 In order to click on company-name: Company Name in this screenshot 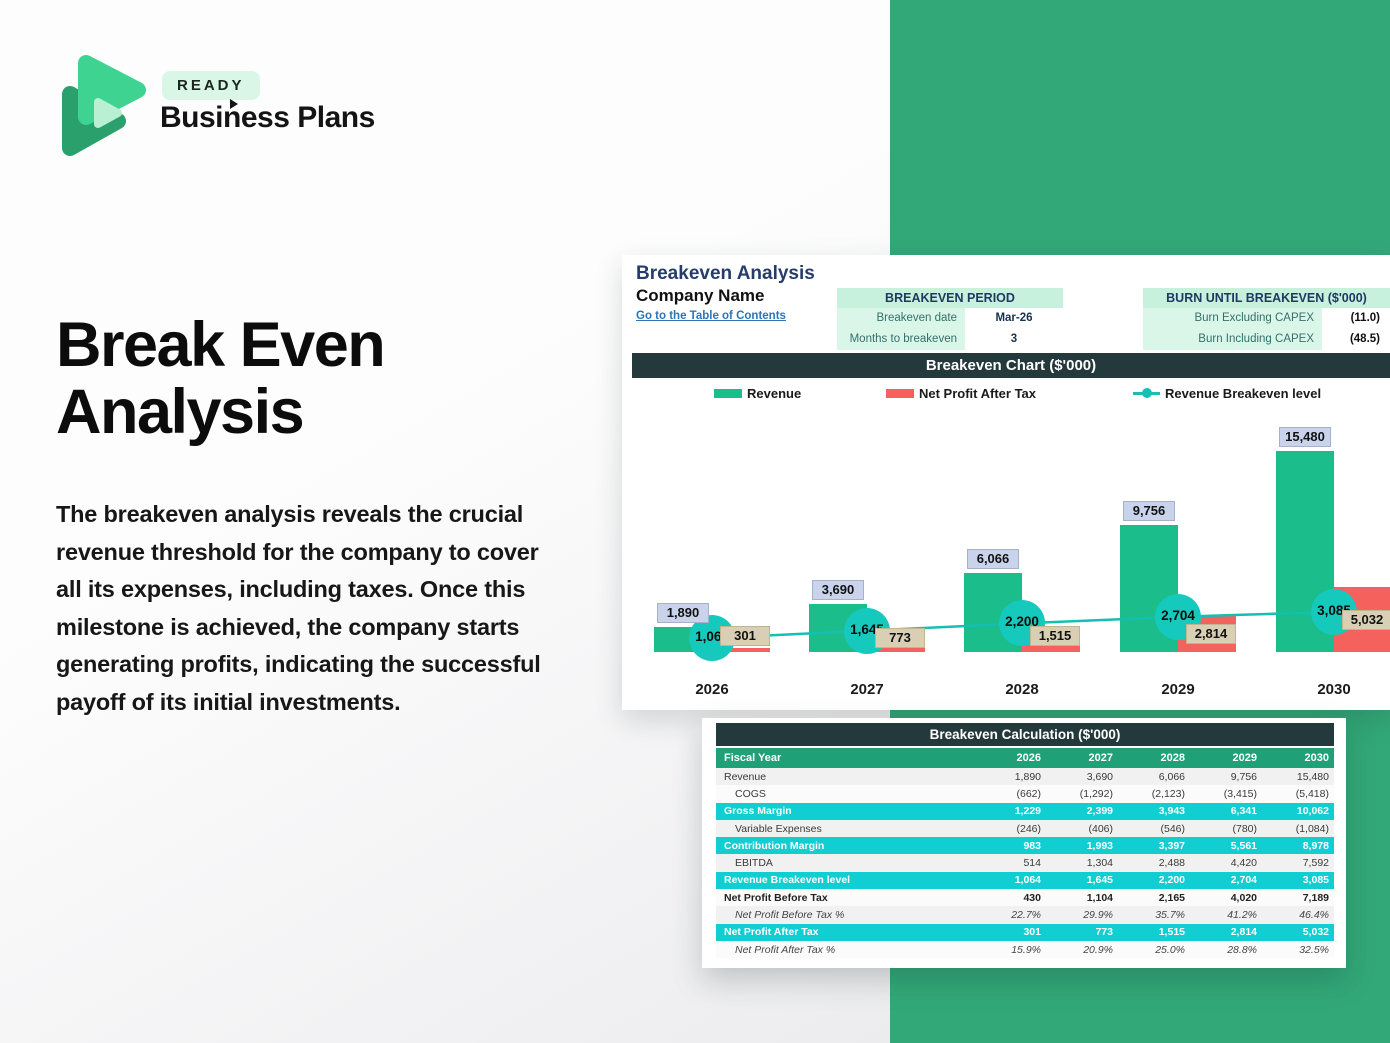, I will do `click(700, 295)`.